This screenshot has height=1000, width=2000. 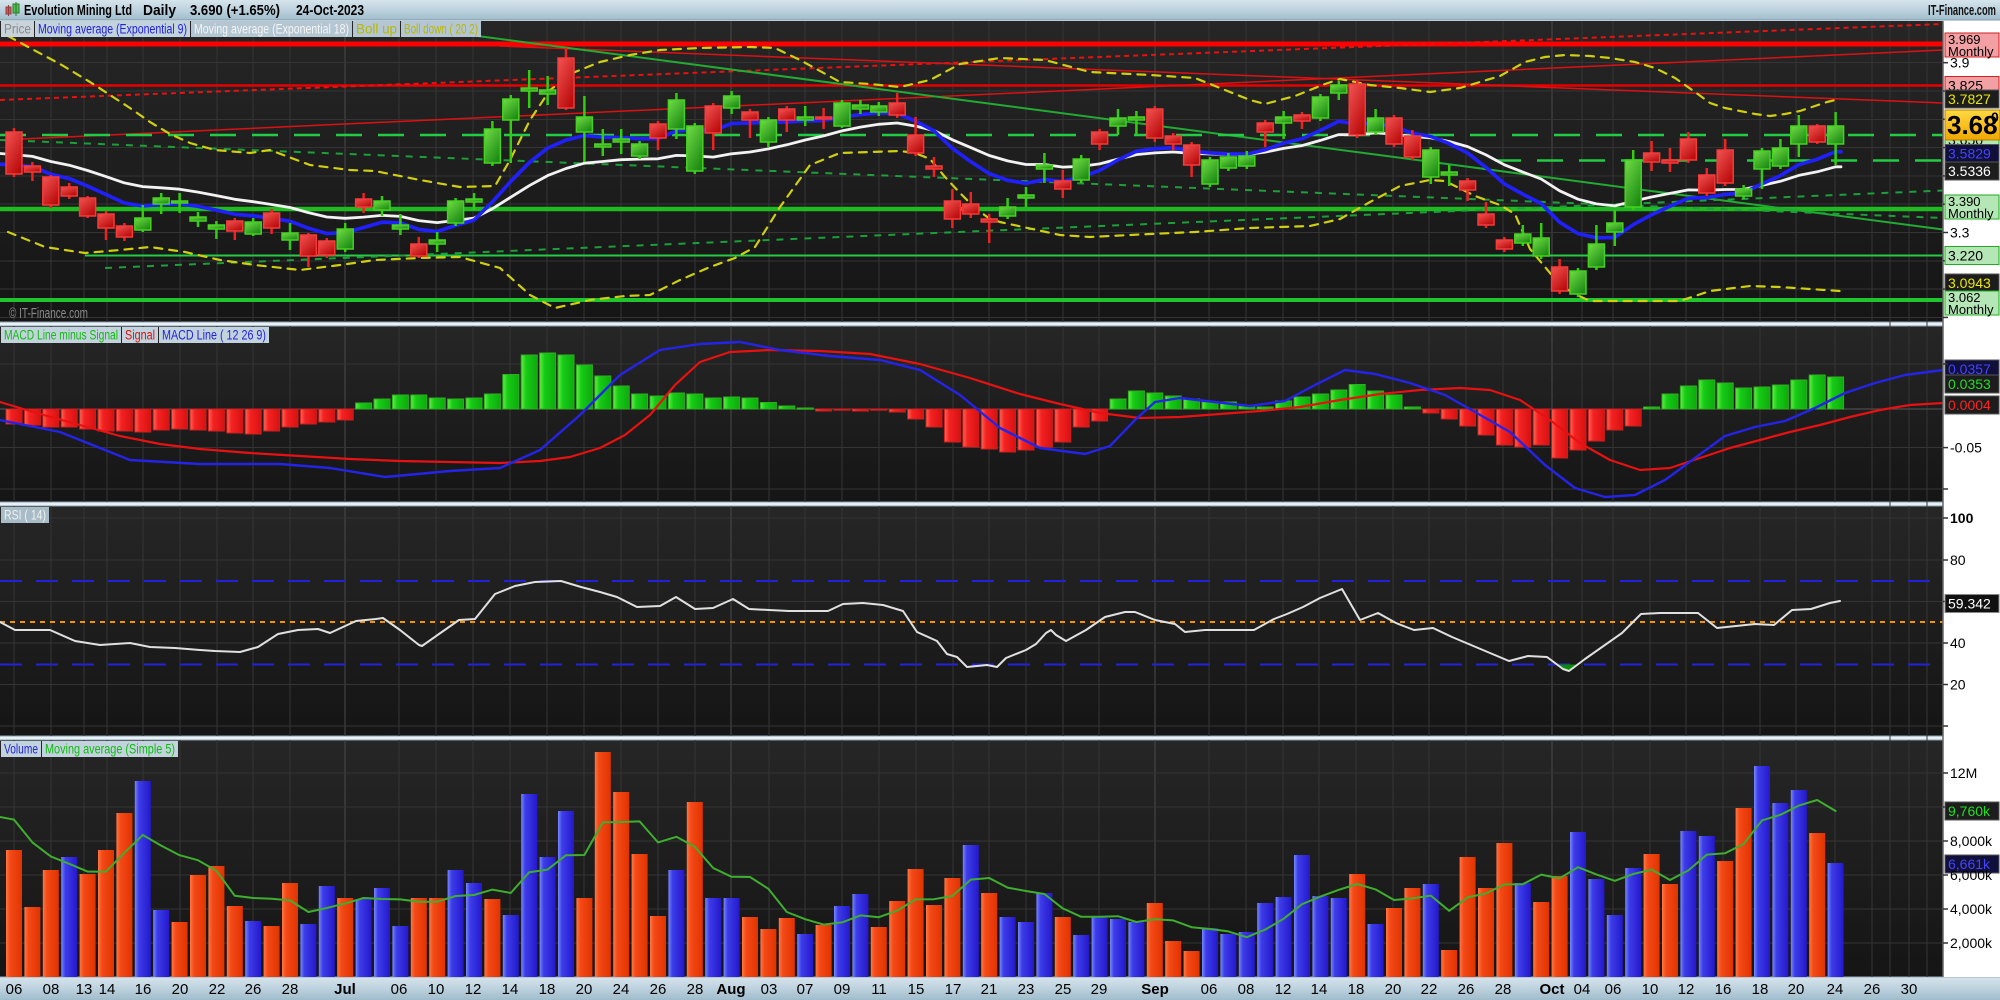 I want to click on svg-text: 6,000k, so click(x=1971, y=875).